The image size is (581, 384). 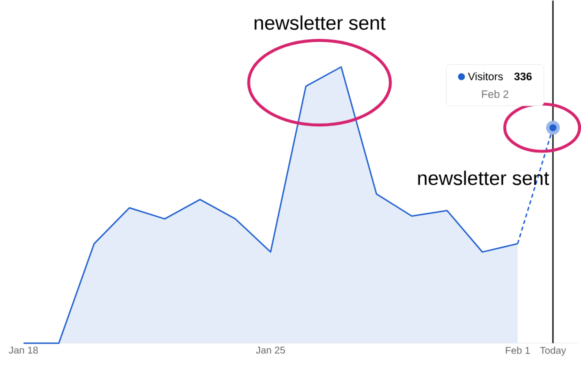 I want to click on x-tick-label: Jan 18, so click(x=23, y=350).